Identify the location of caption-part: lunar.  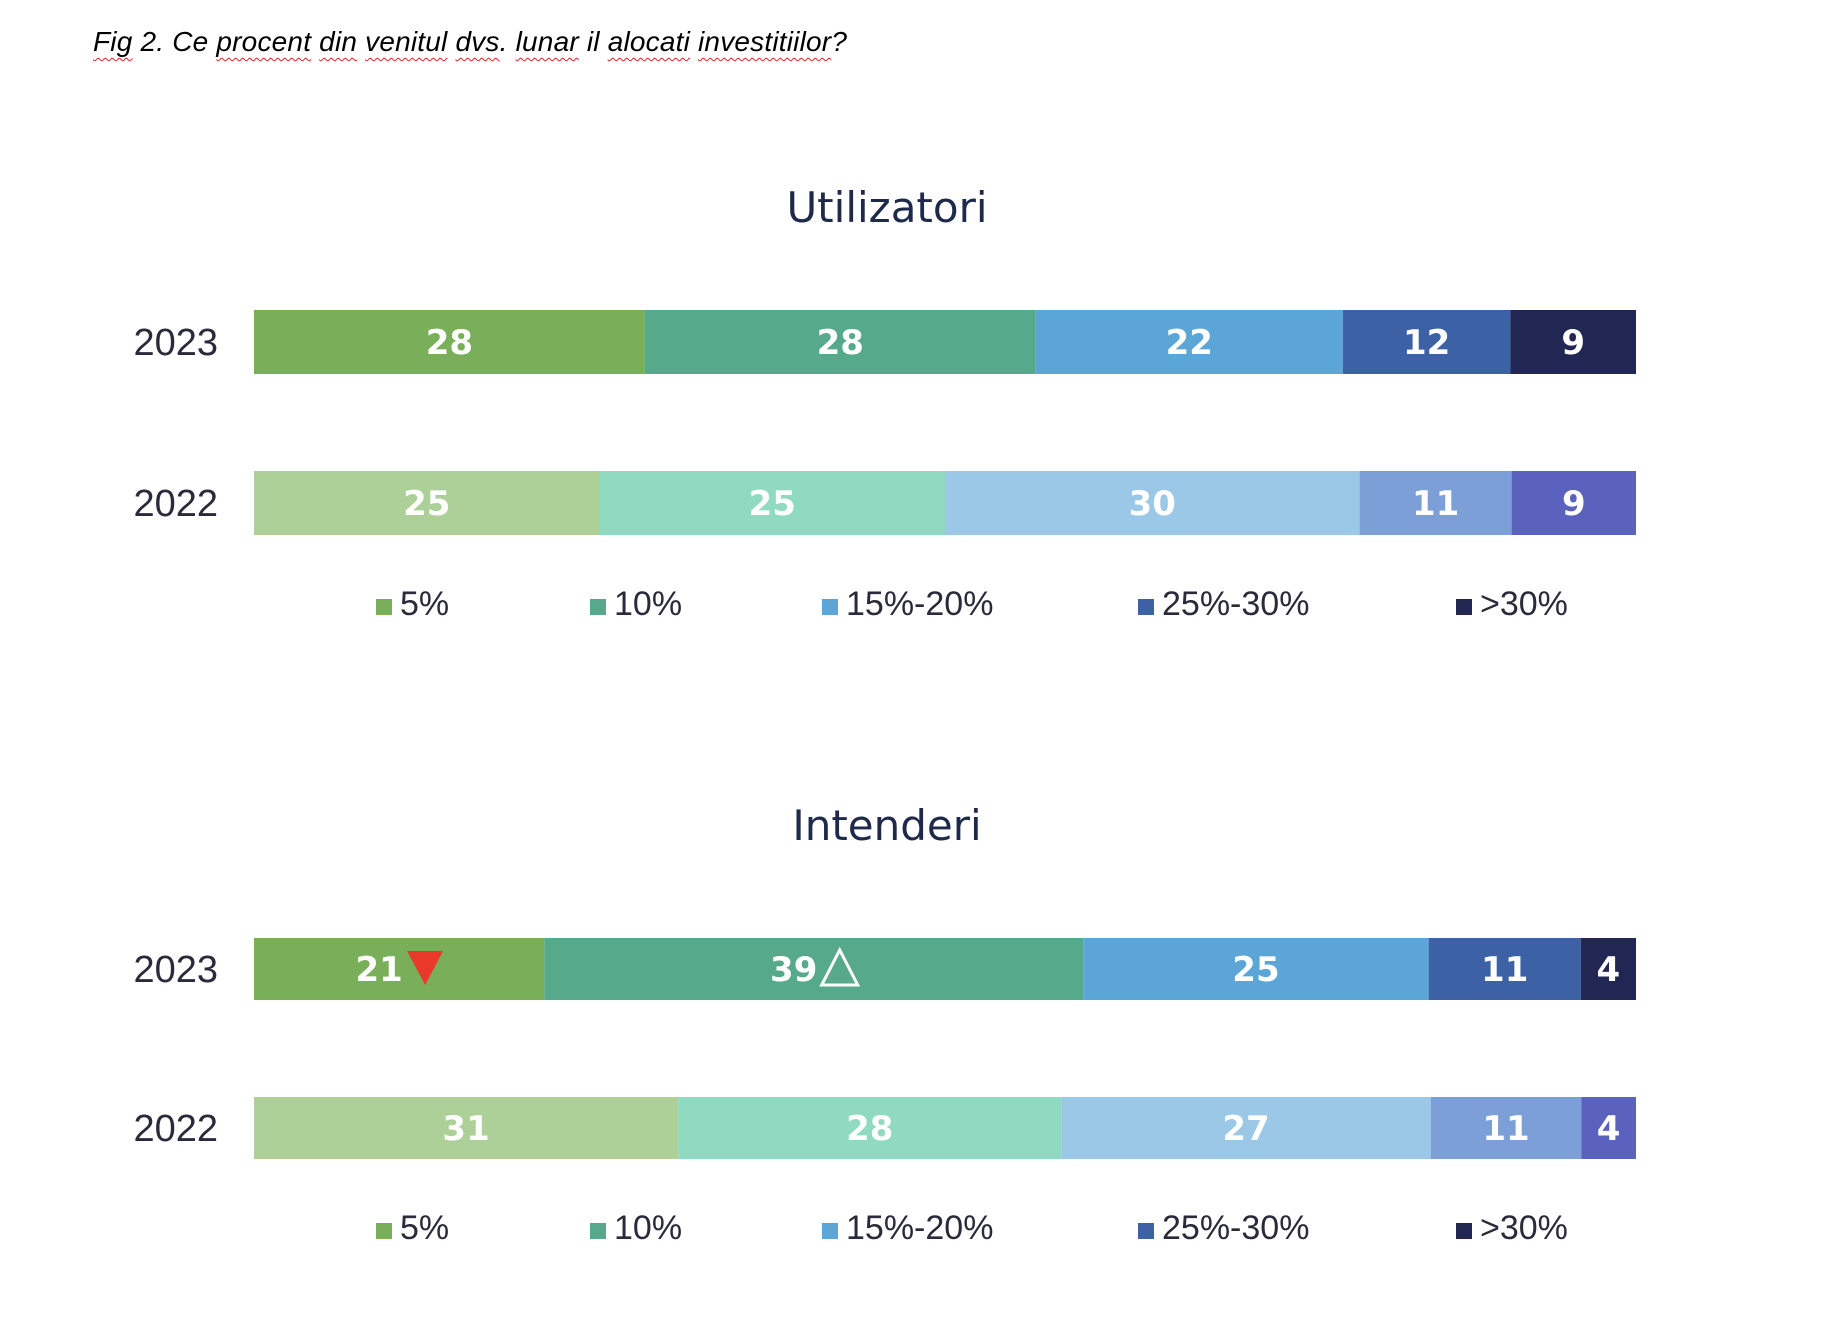
(547, 41).